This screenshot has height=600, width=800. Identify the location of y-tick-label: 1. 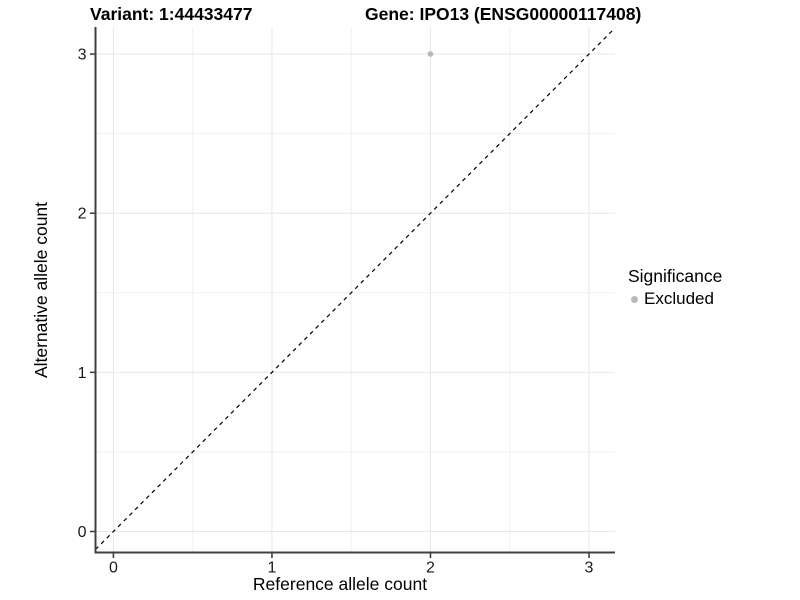
(82, 373).